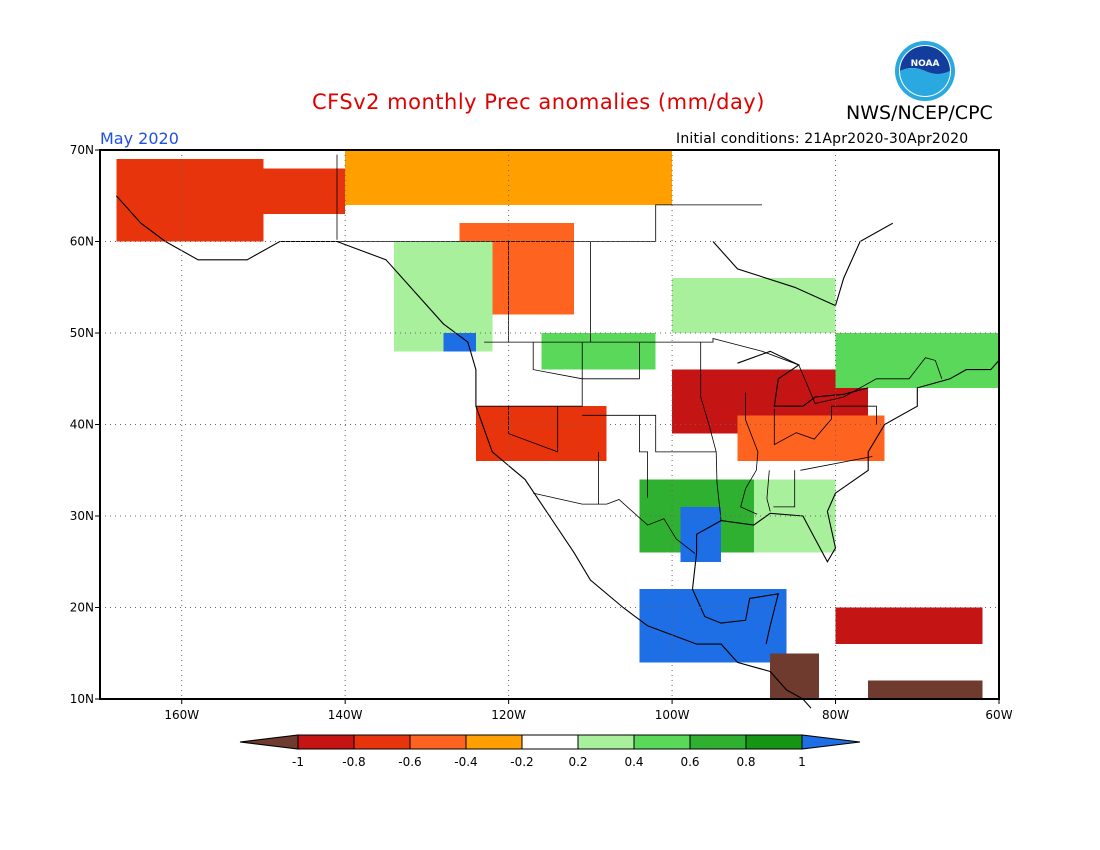  I want to click on colorbar-tick-label: -0.2, so click(521, 762).